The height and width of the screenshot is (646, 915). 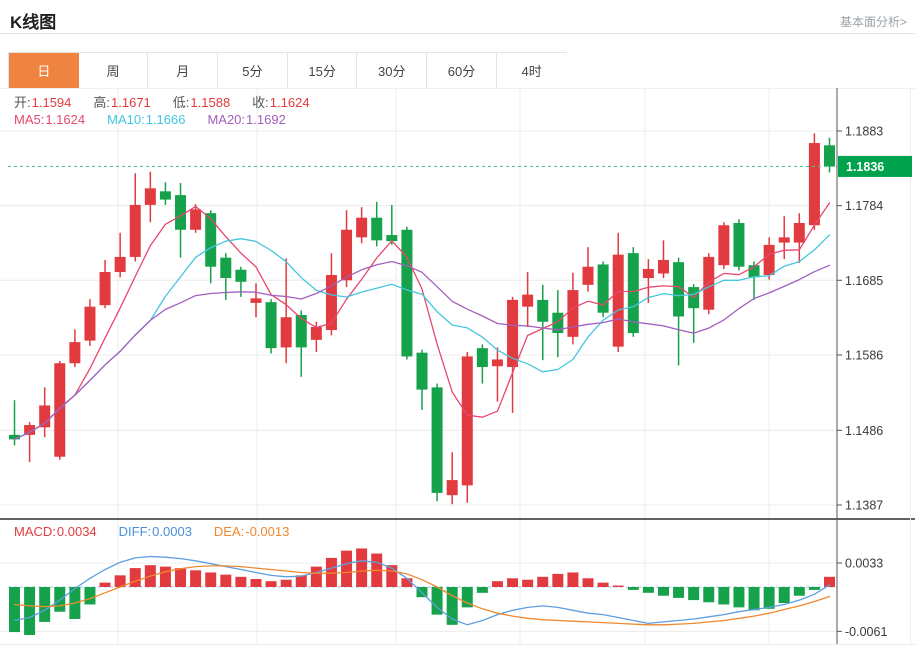 I want to click on ma-label-1: MA10:, so click(x=126, y=119).